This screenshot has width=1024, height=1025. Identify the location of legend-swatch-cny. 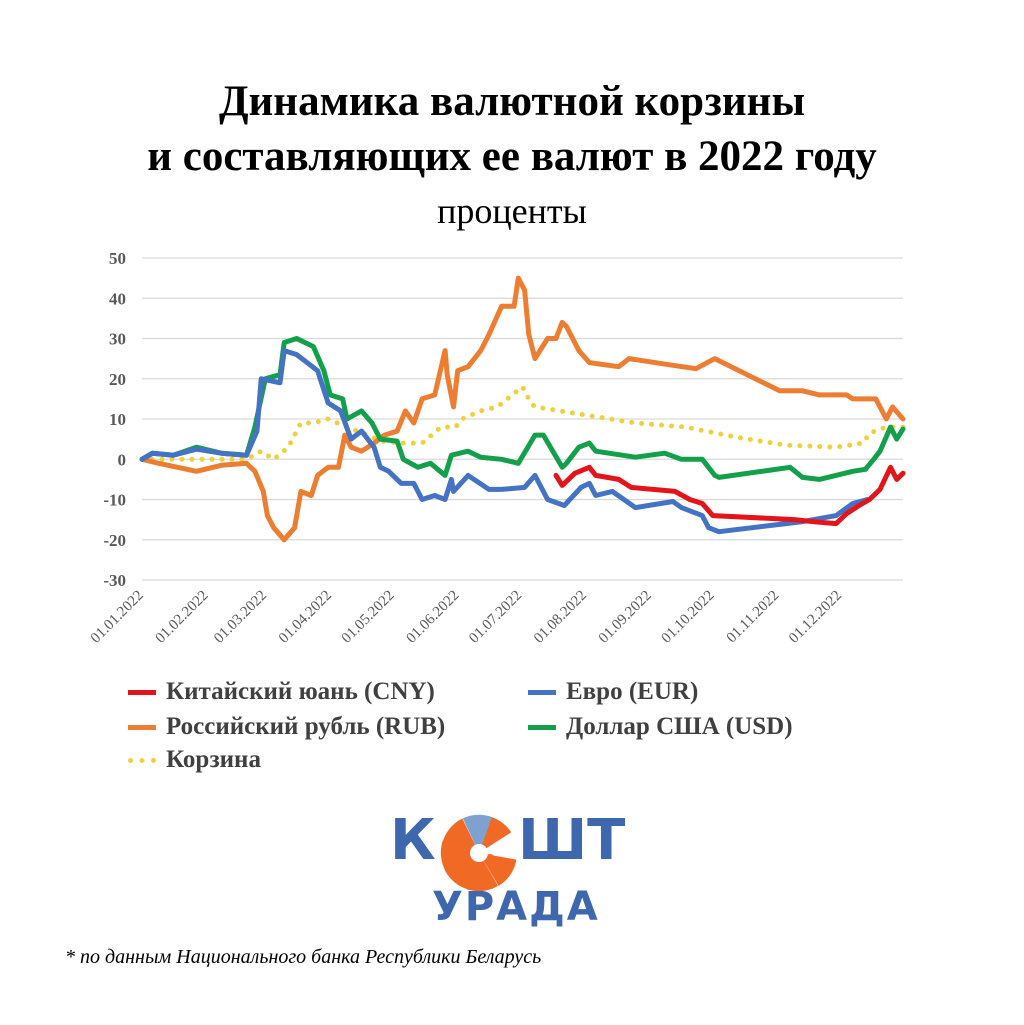
(142, 692).